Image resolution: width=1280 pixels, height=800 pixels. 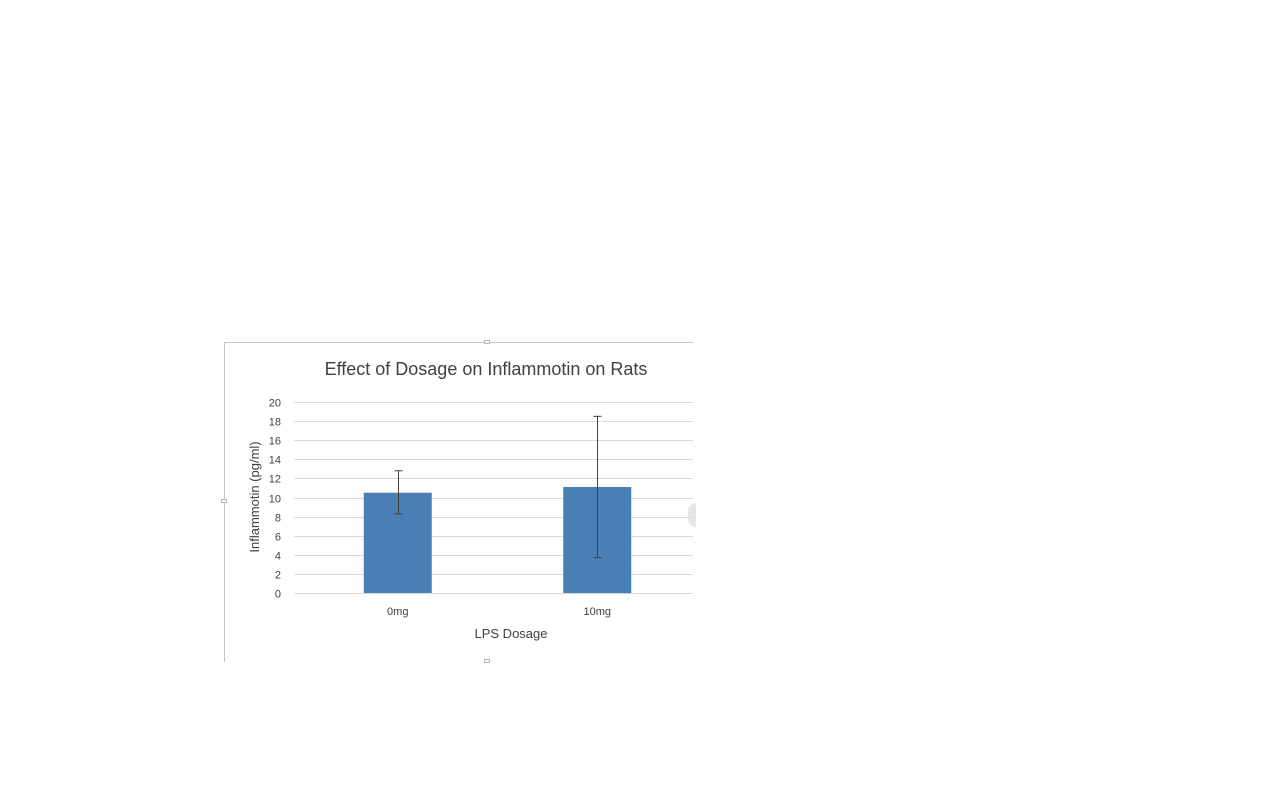 I want to click on bar, so click(x=397, y=542).